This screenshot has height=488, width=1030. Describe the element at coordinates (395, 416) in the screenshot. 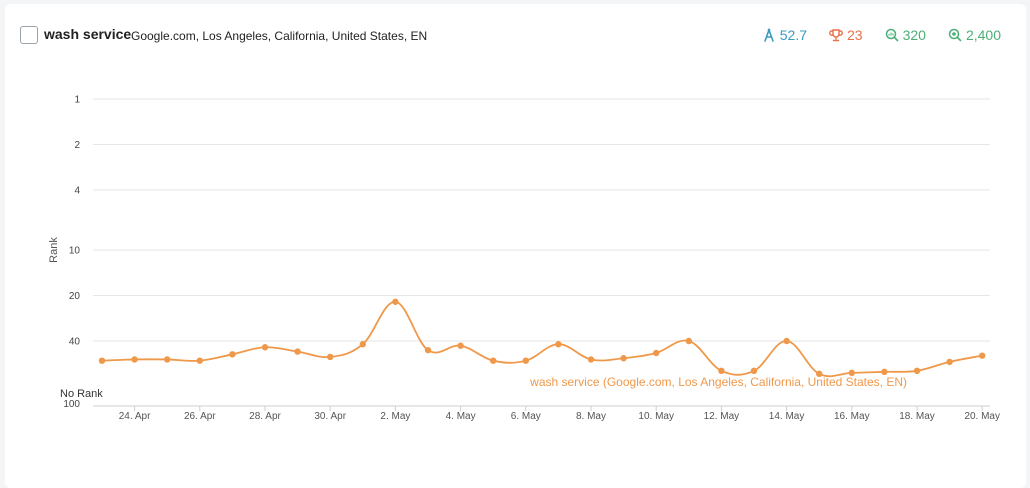

I see `x-tick-label: 2. May` at that location.